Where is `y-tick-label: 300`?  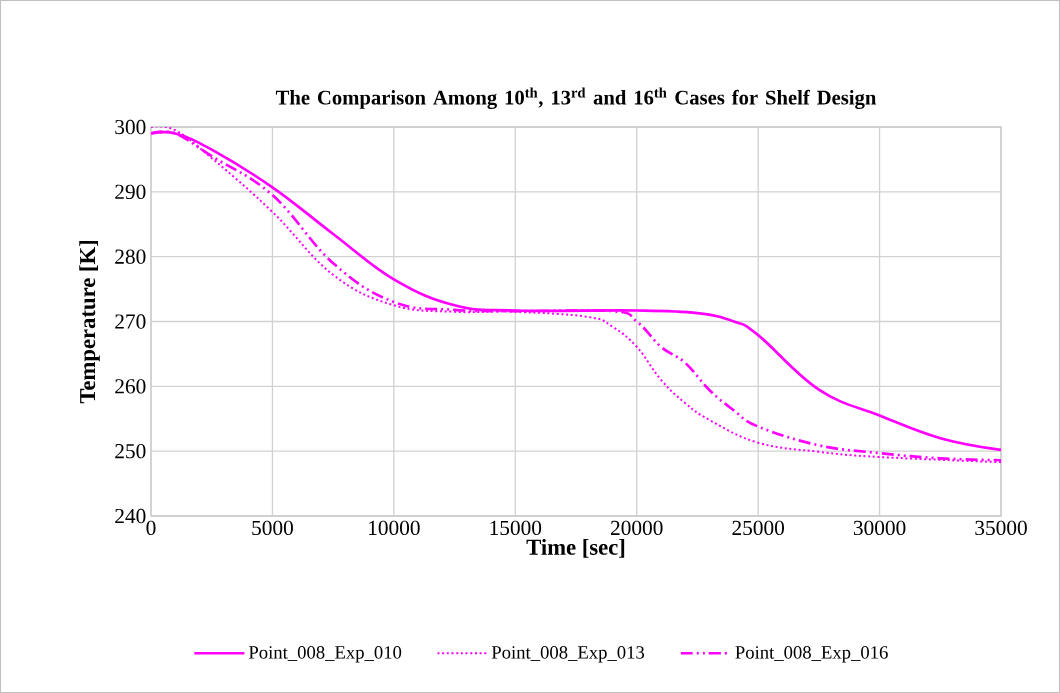 y-tick-label: 300 is located at coordinates (130, 127).